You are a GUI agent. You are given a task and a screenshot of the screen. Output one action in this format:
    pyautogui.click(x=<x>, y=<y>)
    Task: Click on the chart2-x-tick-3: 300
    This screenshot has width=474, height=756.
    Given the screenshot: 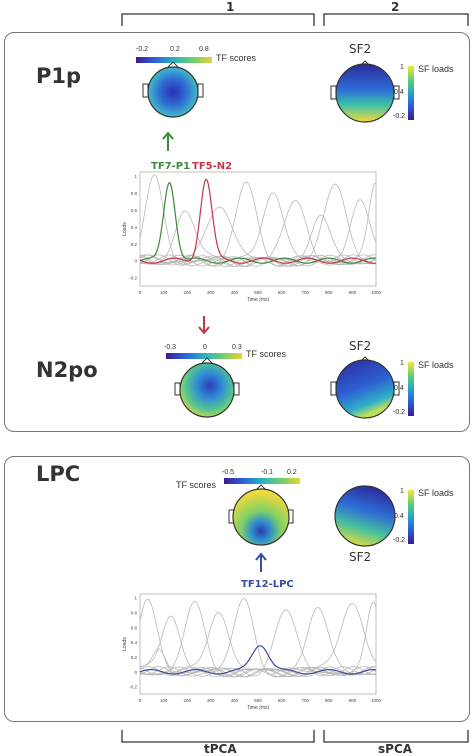 What is the action you would take?
    pyautogui.click(x=211, y=700)
    